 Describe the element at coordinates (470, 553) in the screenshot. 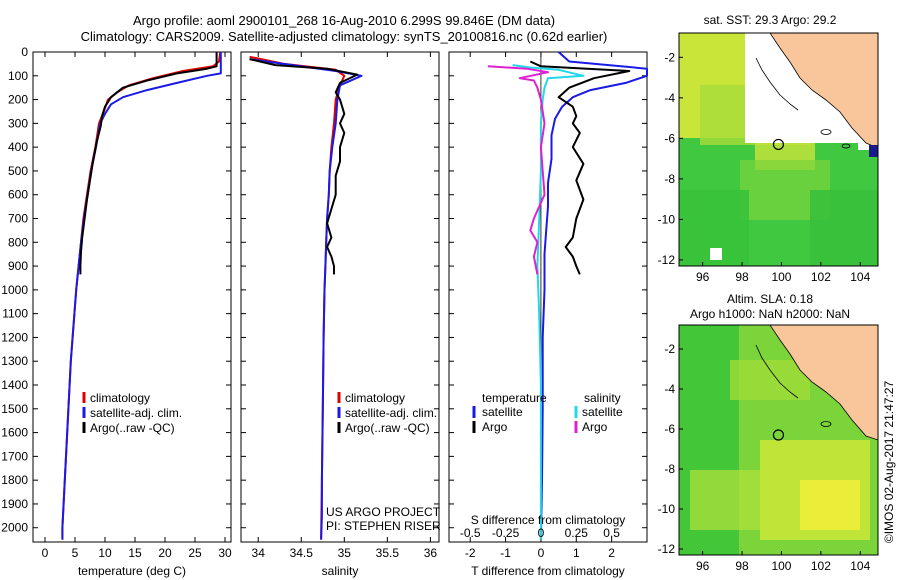

I see `x-tick-label: -2` at that location.